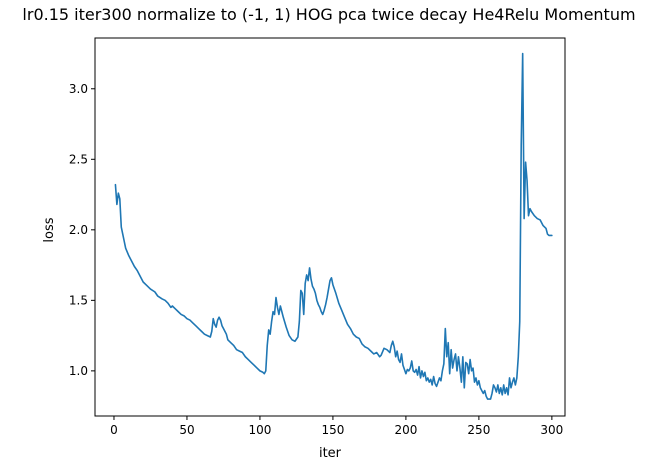 The image size is (657, 470). Describe the element at coordinates (49, 229) in the screenshot. I see `y-axis-label: loss` at that location.